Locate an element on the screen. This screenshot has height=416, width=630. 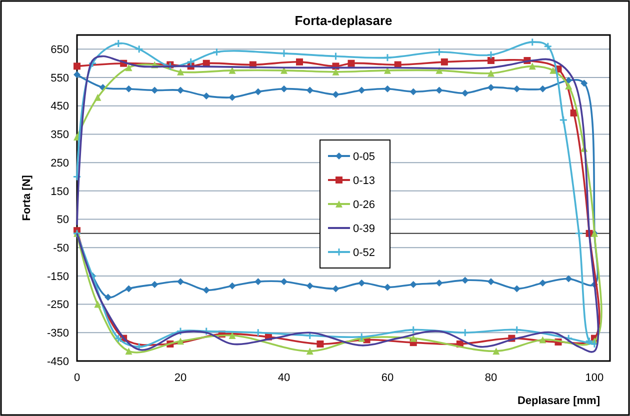
chart-title: Forta-deplasare is located at coordinates (343, 20).